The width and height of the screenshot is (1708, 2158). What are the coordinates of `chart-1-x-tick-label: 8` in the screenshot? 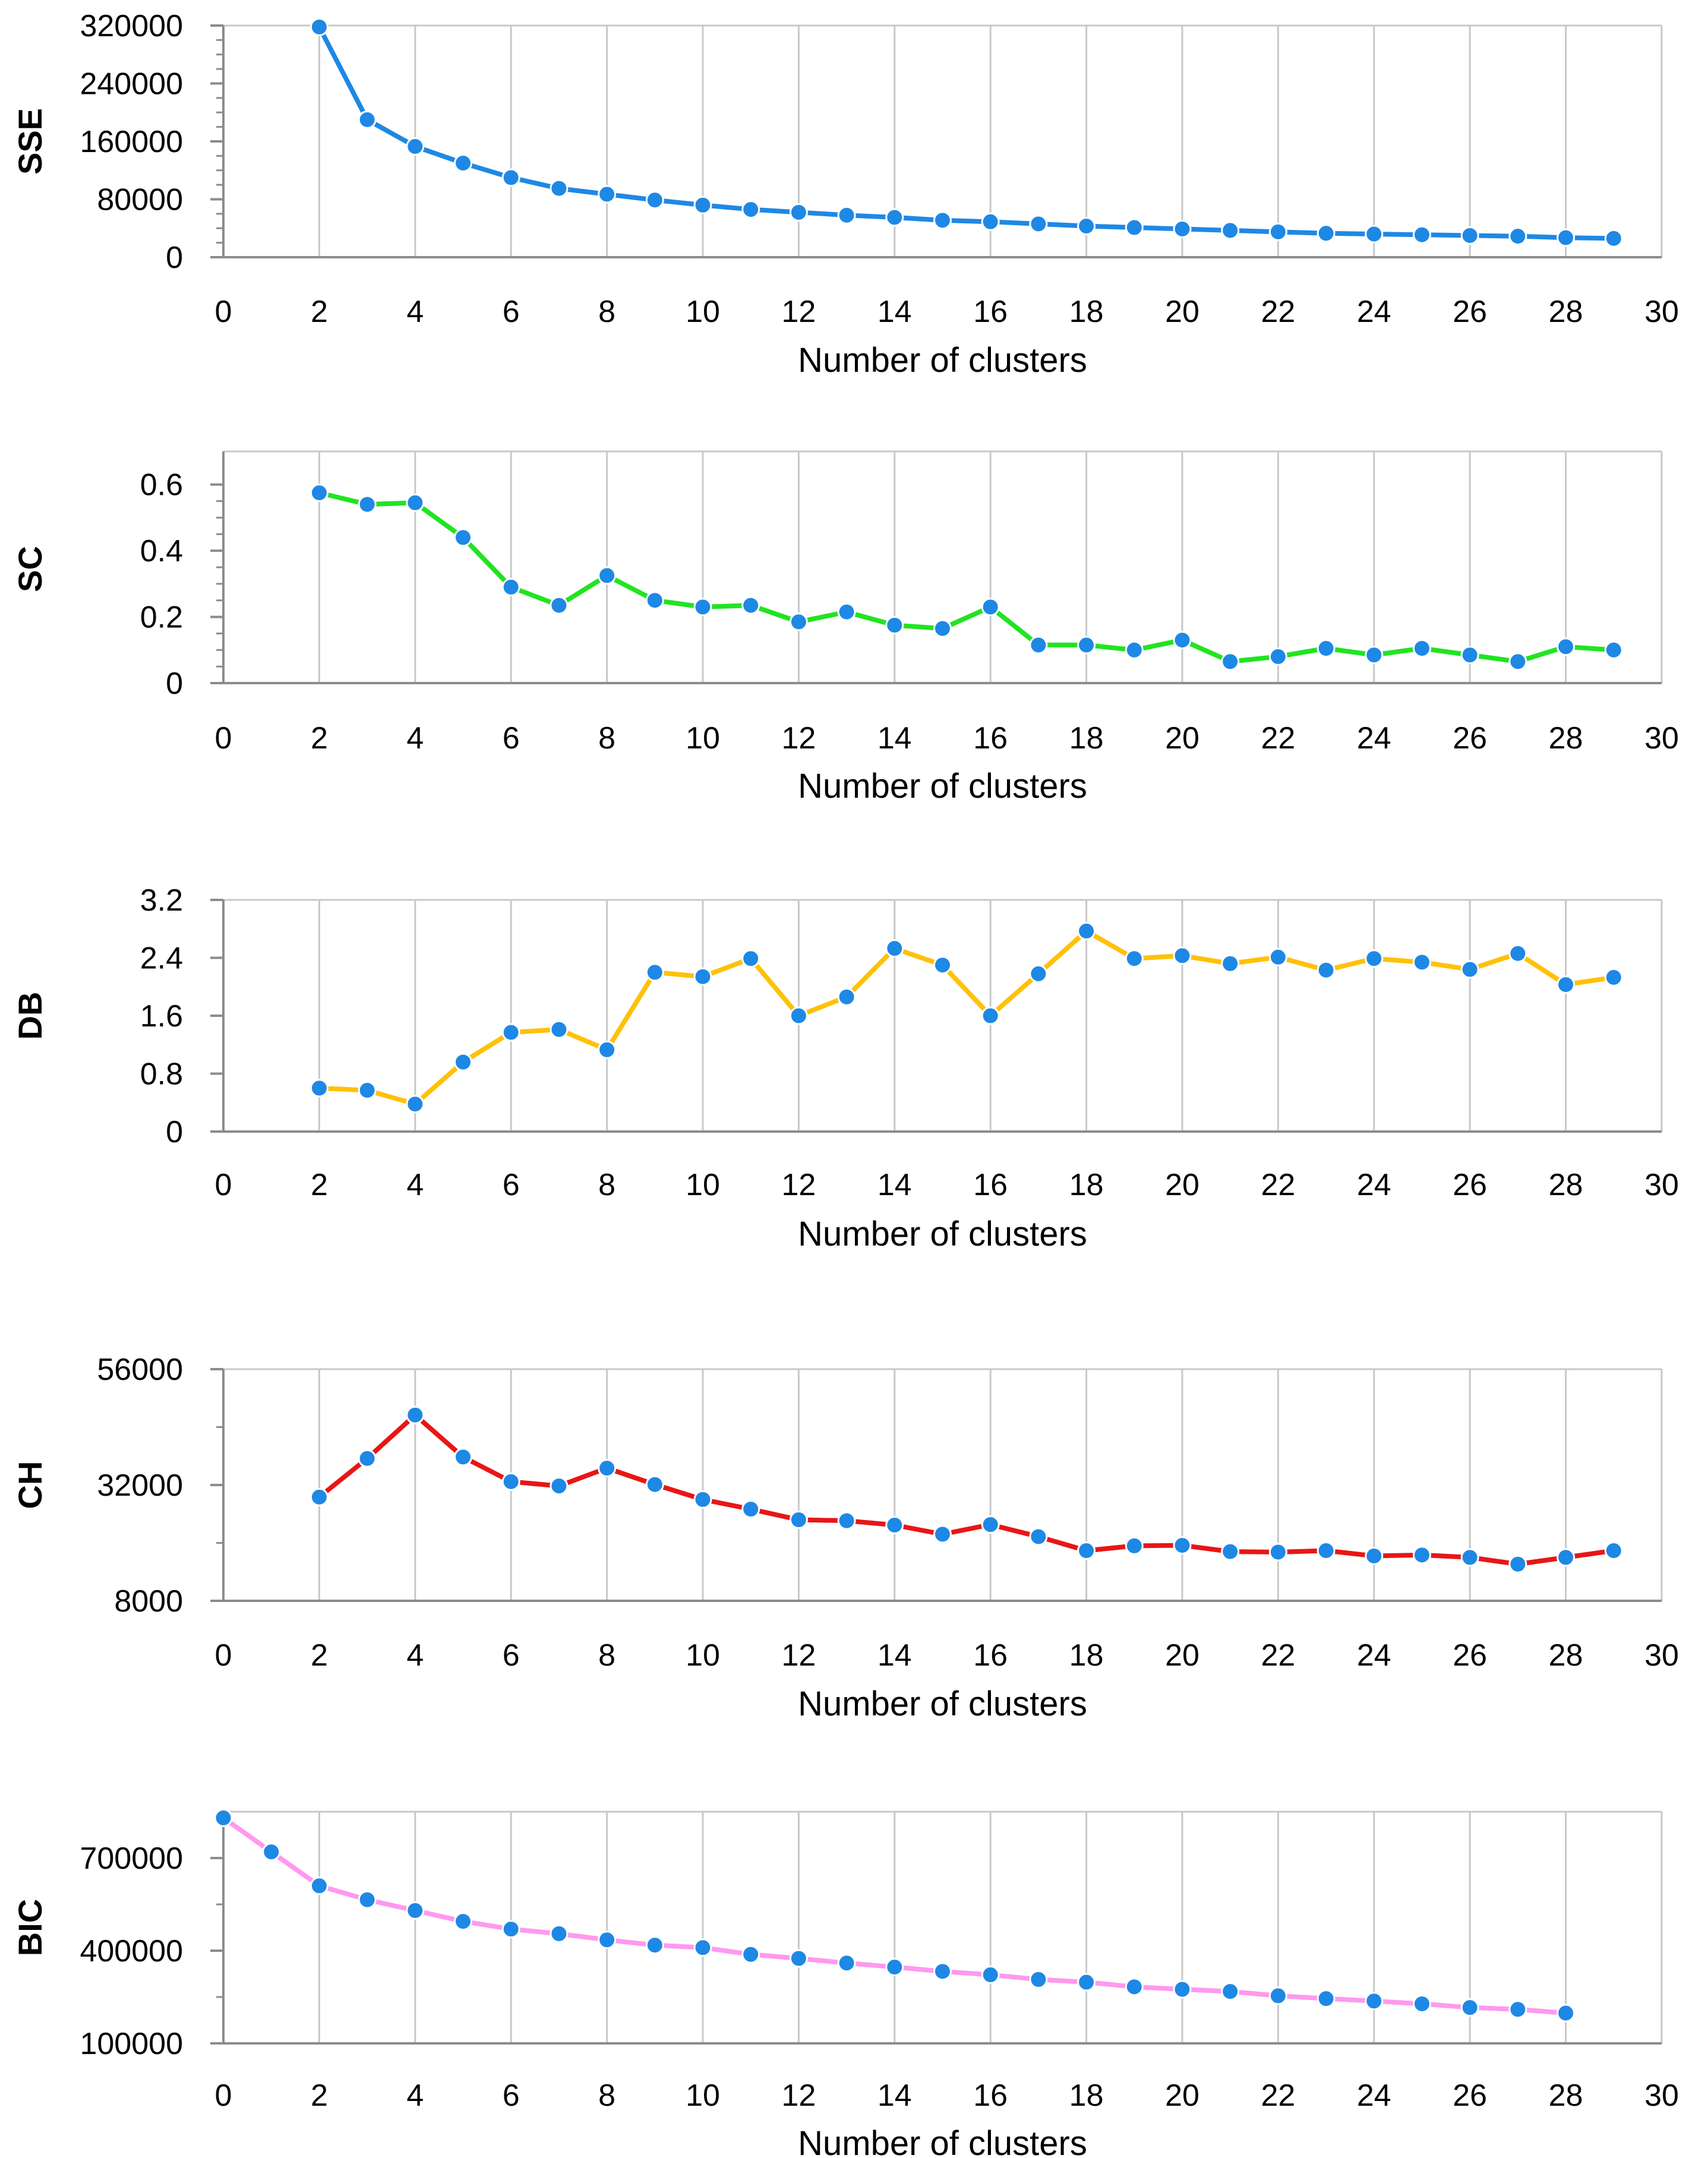 It's located at (606, 739).